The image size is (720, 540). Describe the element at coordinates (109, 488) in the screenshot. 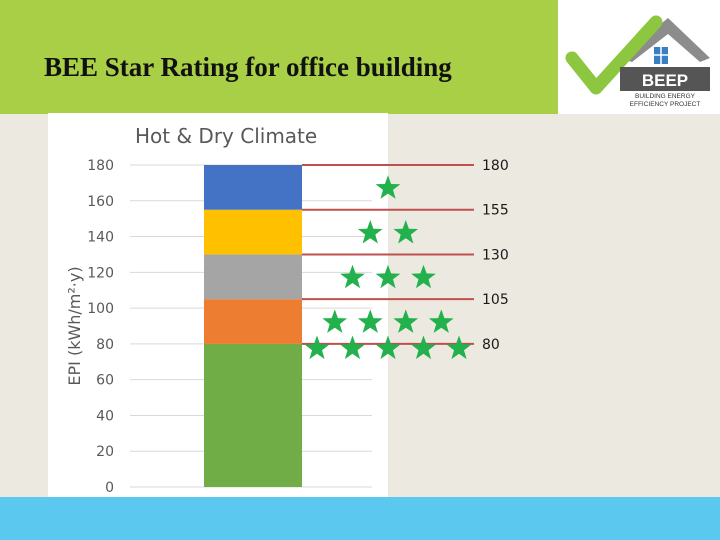

I see `y-tick-label: 0` at that location.